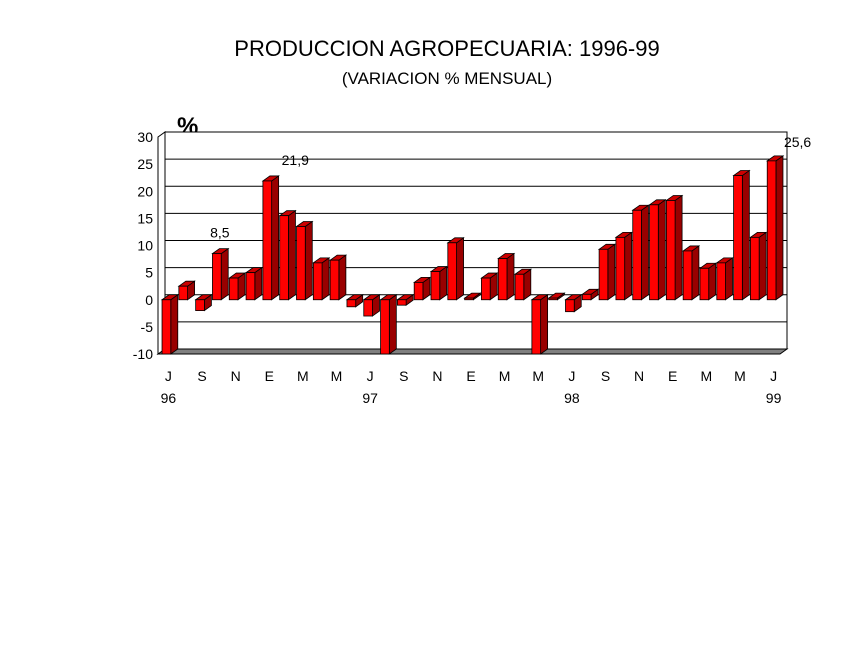  Describe the element at coordinates (149, 300) in the screenshot. I see `y-tick-label: 0` at that location.